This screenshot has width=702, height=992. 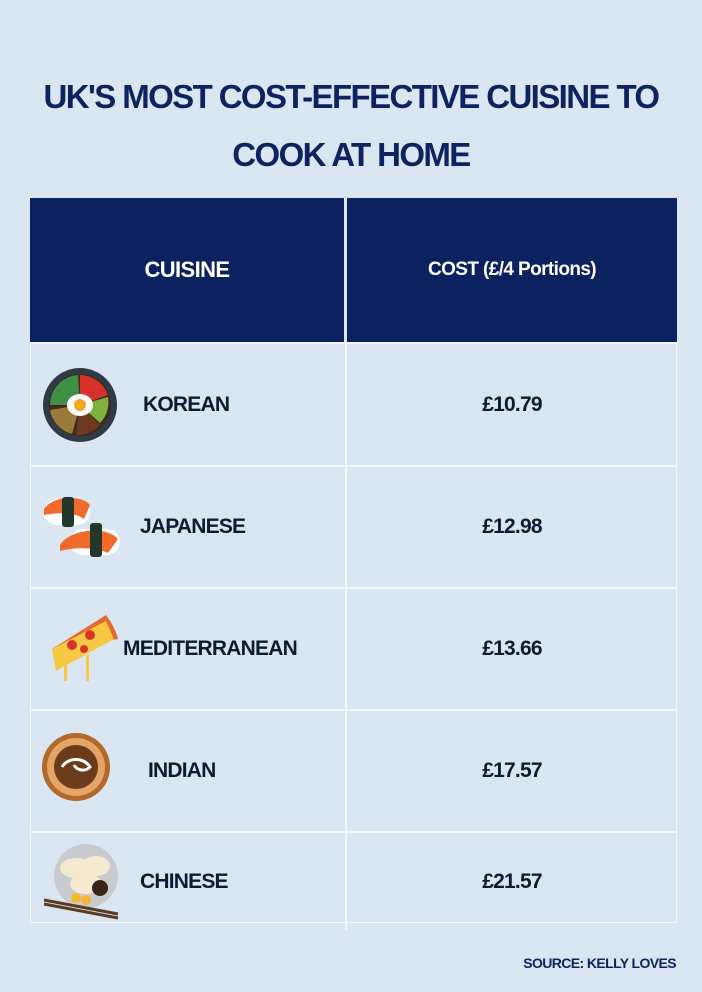 What do you see at coordinates (187, 270) in the screenshot?
I see `header-cell: CUISINE` at bounding box center [187, 270].